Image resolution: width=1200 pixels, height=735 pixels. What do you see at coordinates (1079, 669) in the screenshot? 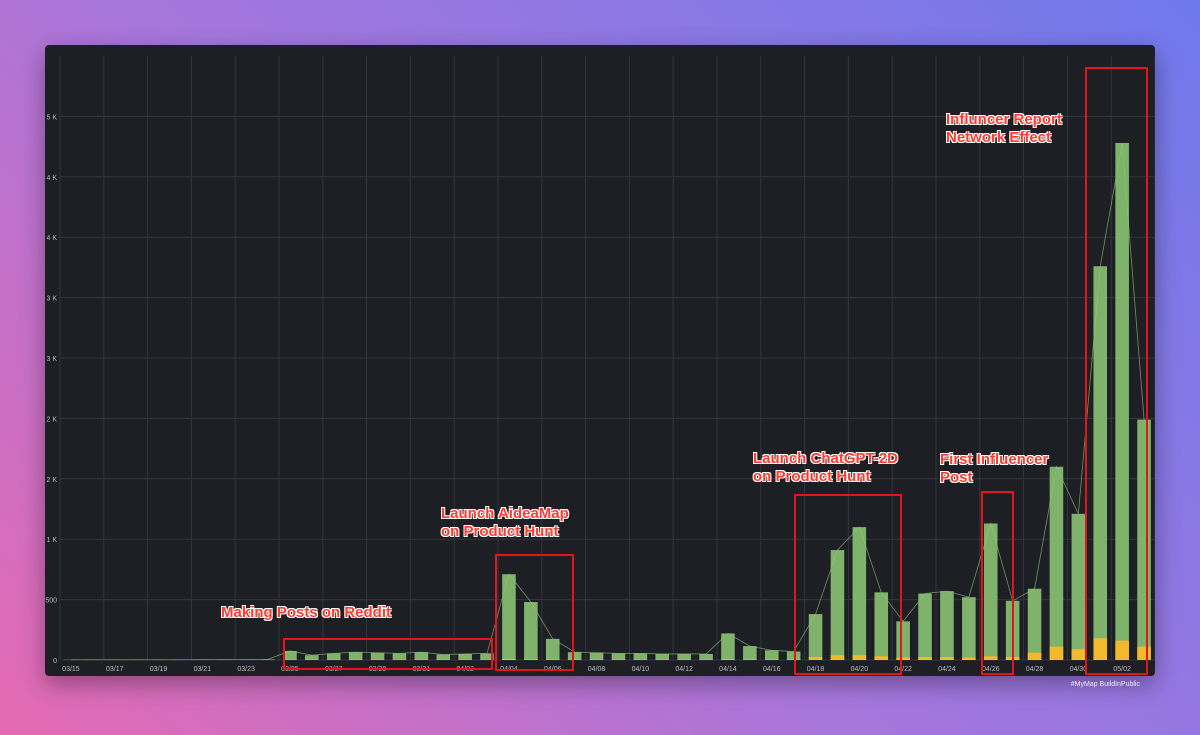
I see `x-tick-label: 04/30` at bounding box center [1079, 669].